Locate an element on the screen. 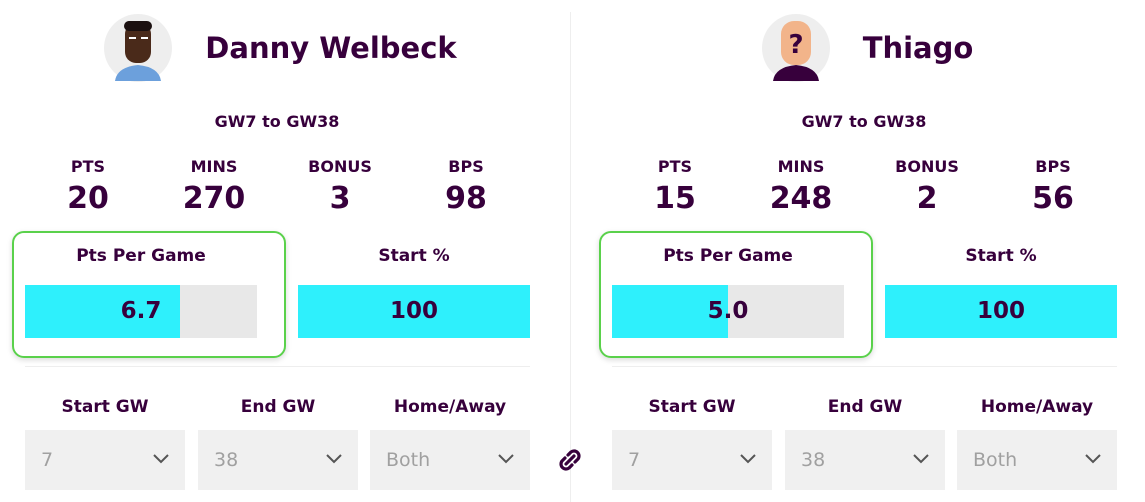  player-avatar is located at coordinates (138, 48).